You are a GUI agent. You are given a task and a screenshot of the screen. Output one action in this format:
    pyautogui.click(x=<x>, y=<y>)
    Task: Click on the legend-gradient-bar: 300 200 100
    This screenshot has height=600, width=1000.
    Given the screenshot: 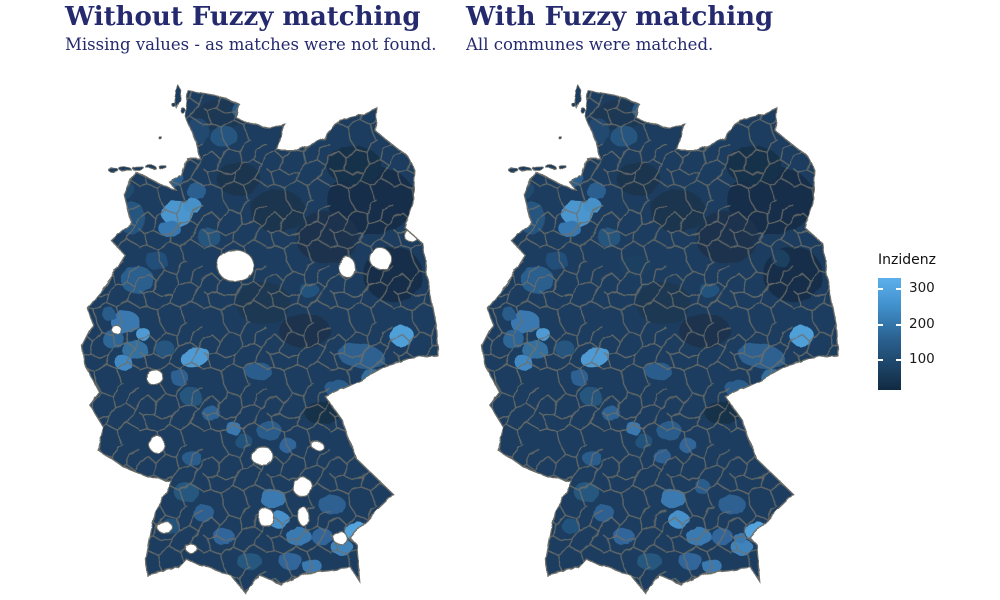 What is the action you would take?
    pyautogui.click(x=906, y=334)
    